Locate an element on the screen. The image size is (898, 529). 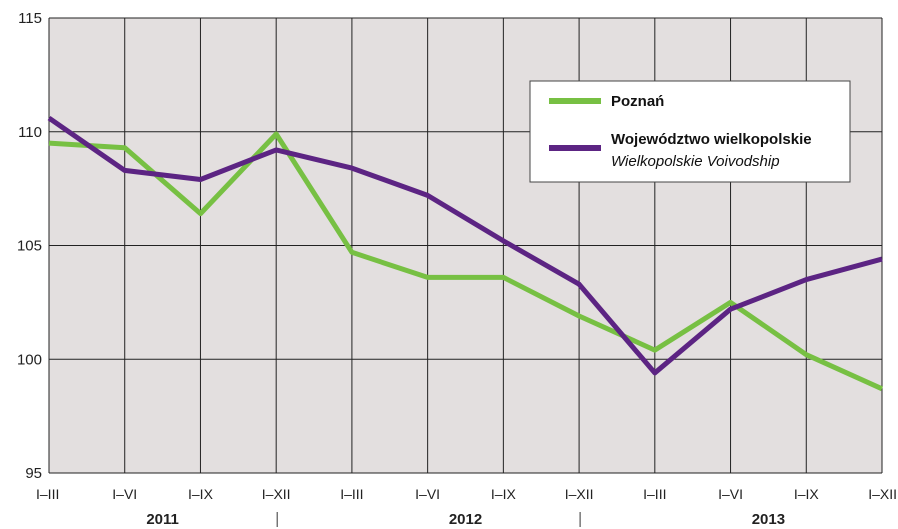
legend-sublabel-wielkopolskie: Wielkopolskie Voivodship is located at coordinates (695, 161).